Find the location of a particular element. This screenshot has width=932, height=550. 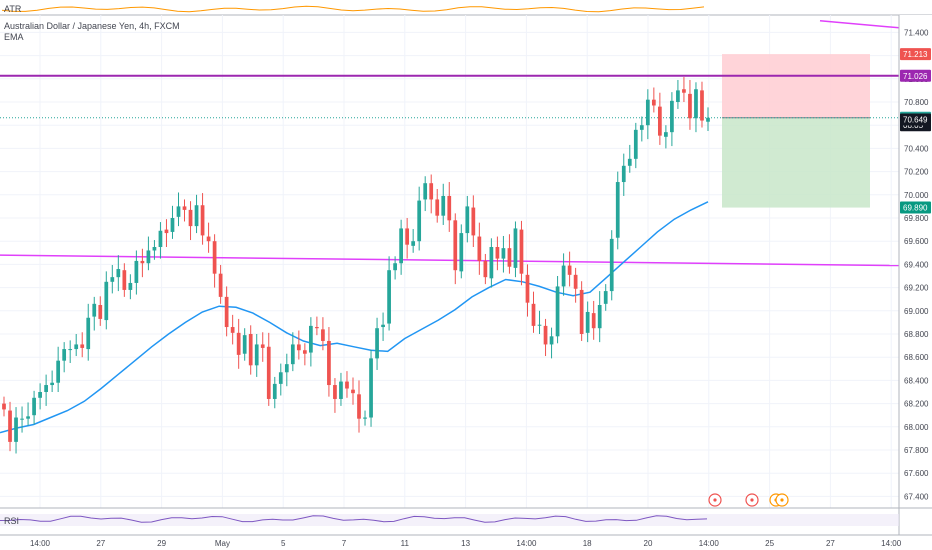

time-tick-label: 14:00 is located at coordinates (526, 543).